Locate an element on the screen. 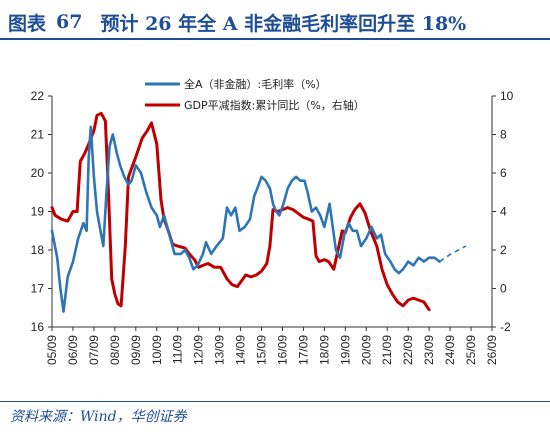 Image resolution: width=550 pixels, height=439 pixels. legend-label: 全A（非金融）:毛利率（%） is located at coordinates (255, 84).